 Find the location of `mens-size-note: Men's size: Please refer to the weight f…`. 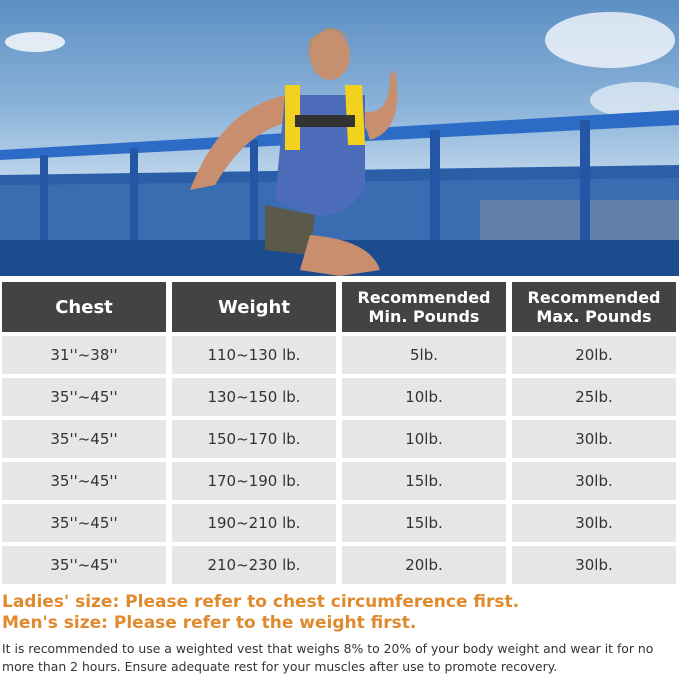

mens-size-note: Men's size: Please refer to the weight f… is located at coordinates (209, 623).